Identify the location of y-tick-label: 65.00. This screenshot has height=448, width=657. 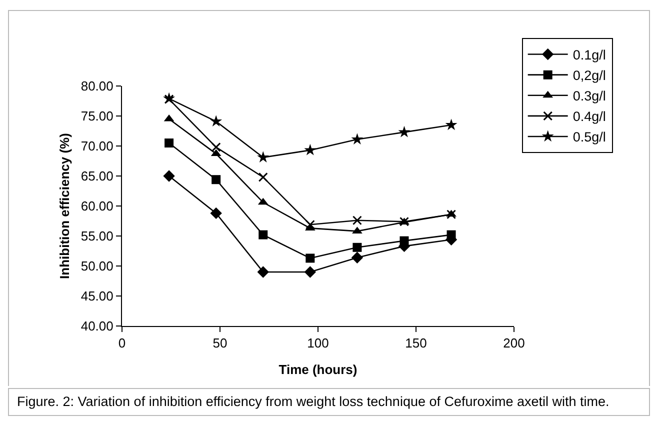
(97, 176).